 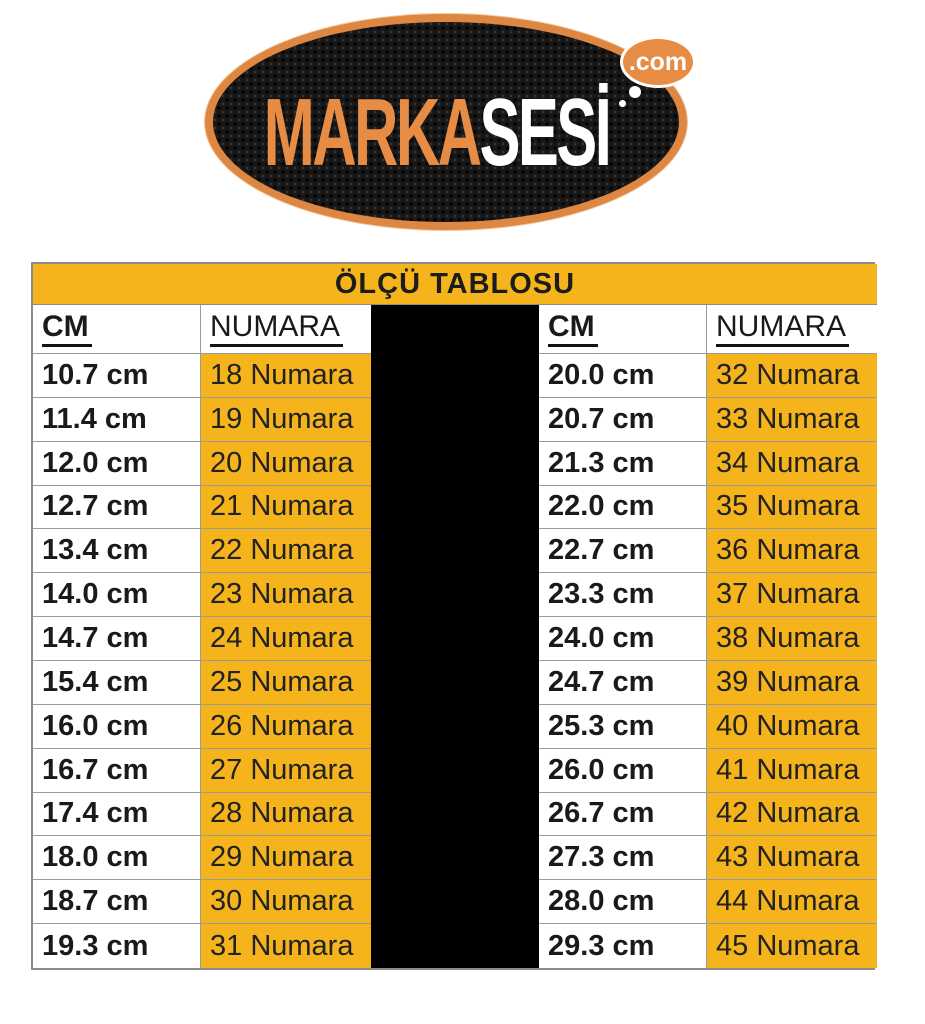 I want to click on brand-logo: MARKA SESİ .com, so click(x=450, y=122).